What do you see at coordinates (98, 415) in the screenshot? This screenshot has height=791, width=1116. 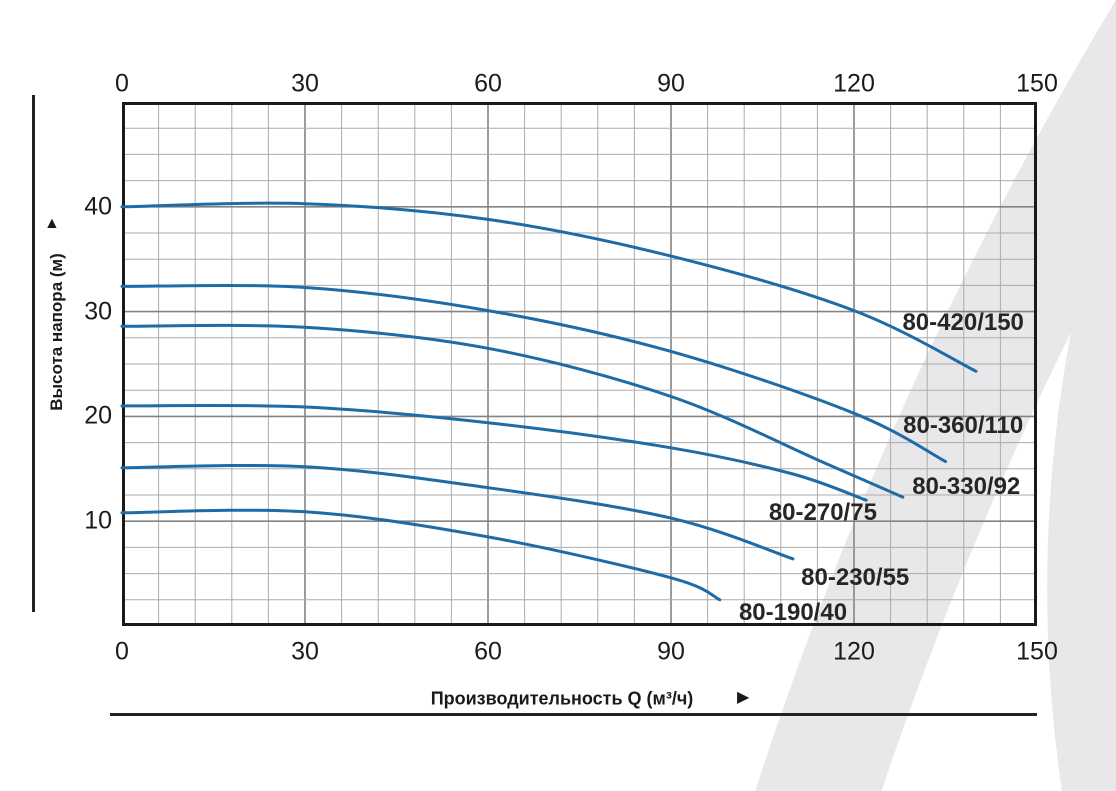 I see `y-tick-label: 20` at bounding box center [98, 415].